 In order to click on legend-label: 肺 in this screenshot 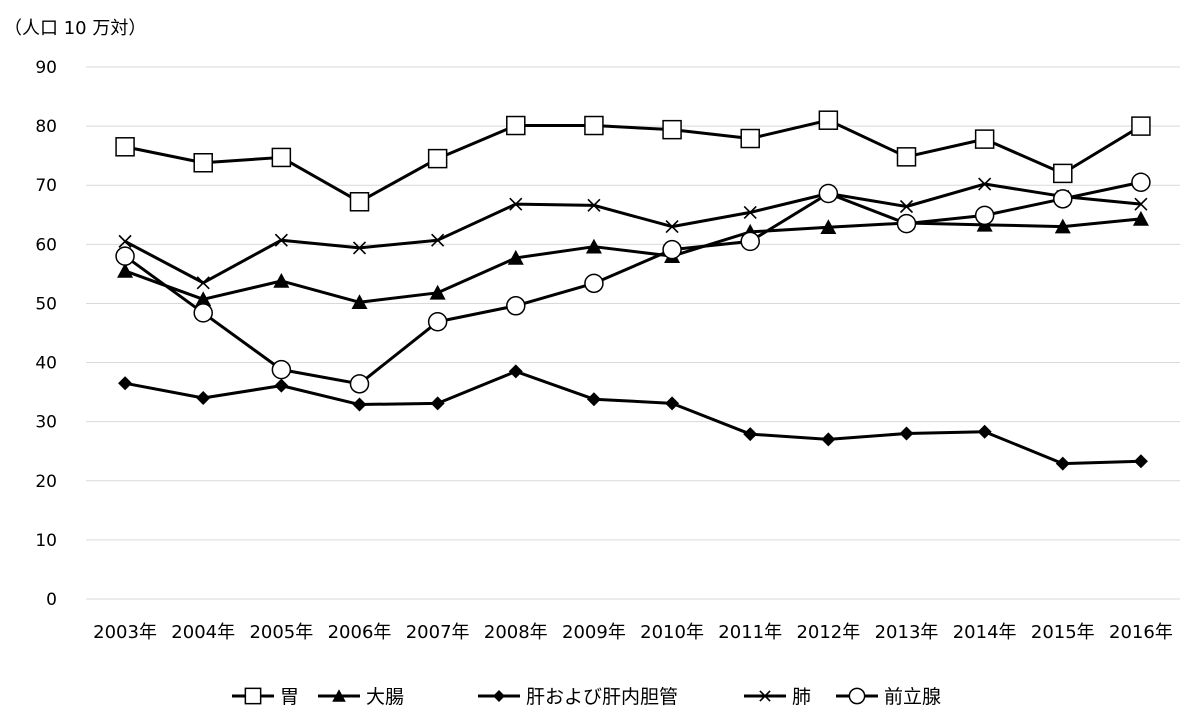, I will do `click(801, 697)`.